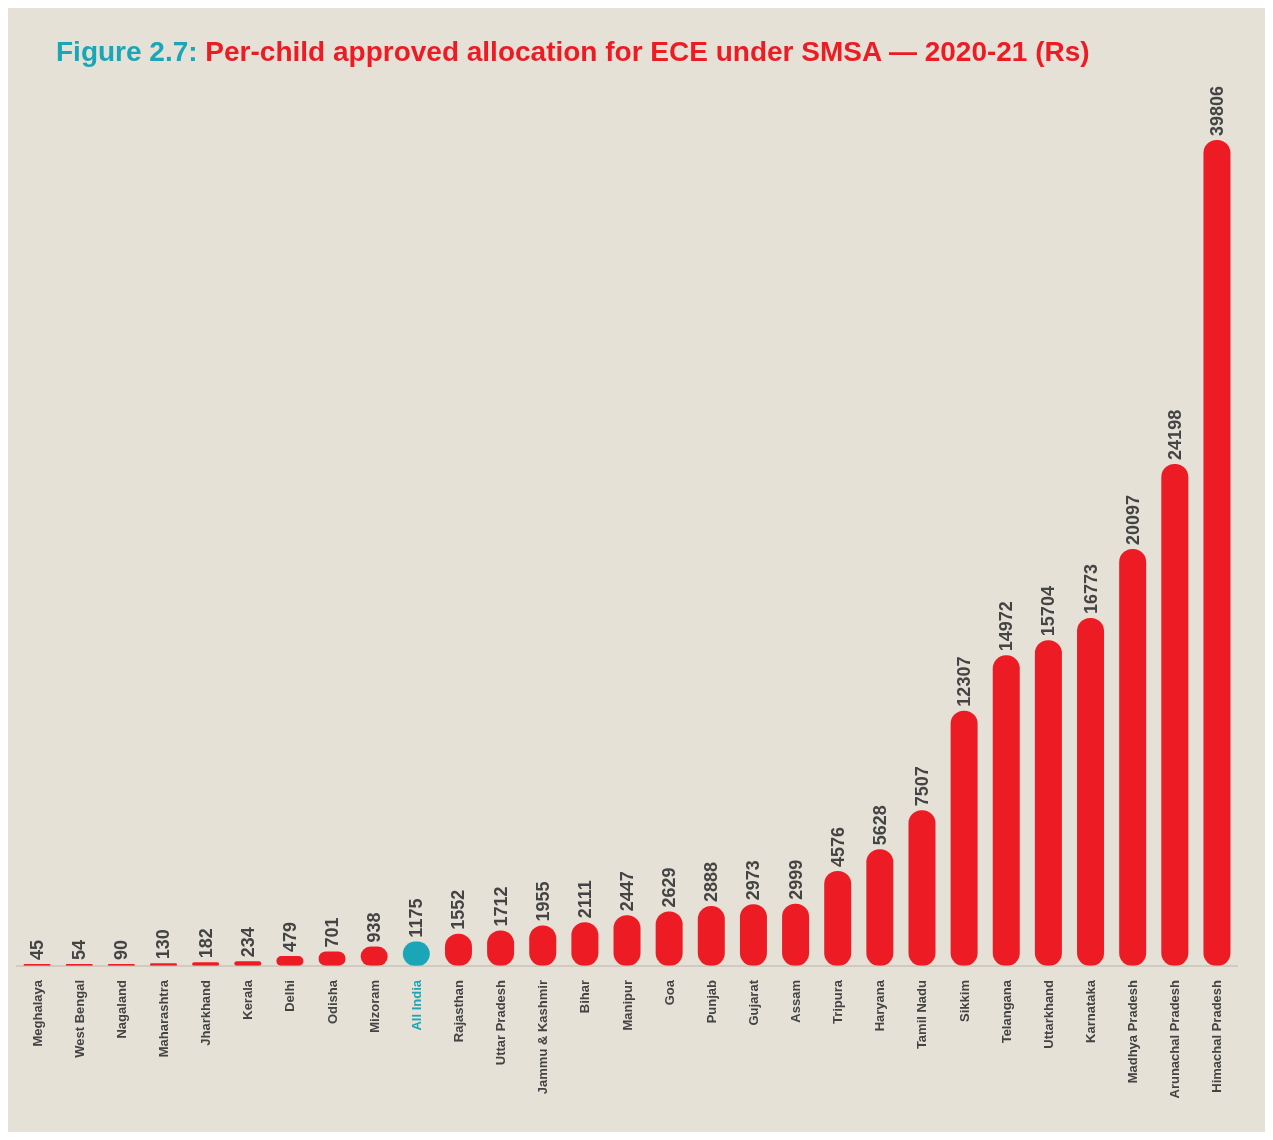 The width and height of the screenshot is (1273, 1140). Describe the element at coordinates (837, 847) in the screenshot. I see `data-label: 4576` at that location.